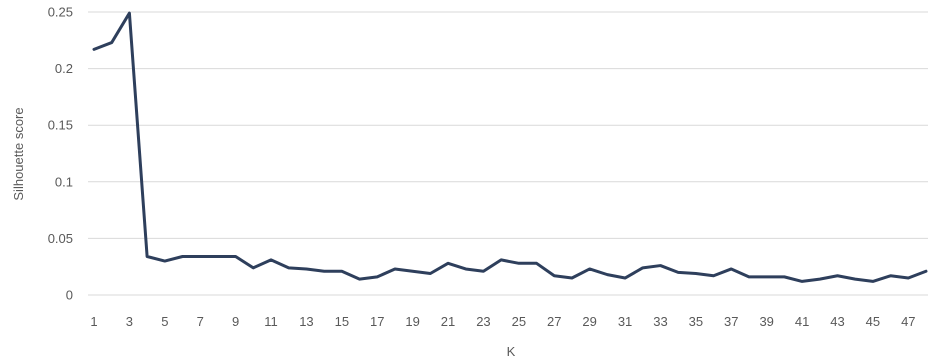 Image resolution: width=930 pixels, height=364 pixels. I want to click on x-tick-label: 39, so click(766, 321).